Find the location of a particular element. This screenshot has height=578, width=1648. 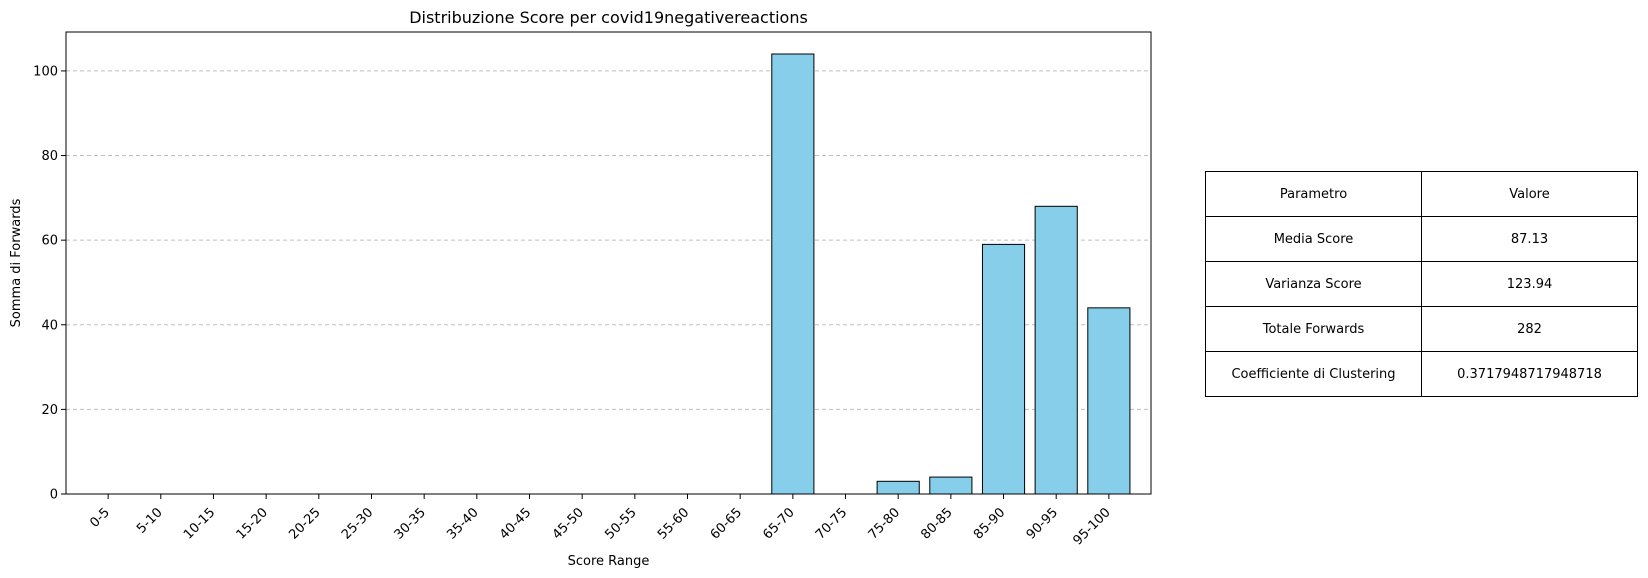

x-tick-label: 50-55 is located at coordinates (620, 523).